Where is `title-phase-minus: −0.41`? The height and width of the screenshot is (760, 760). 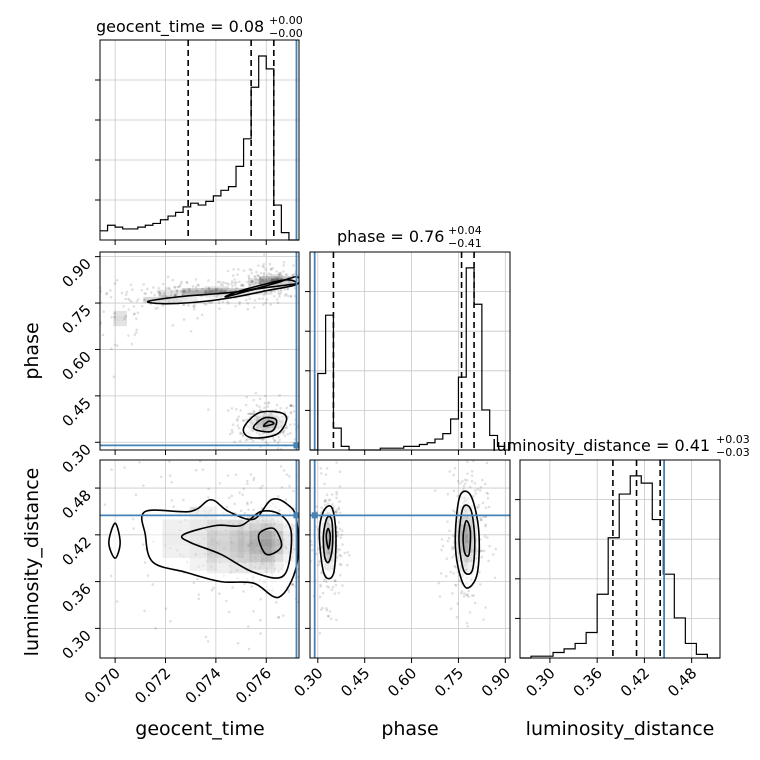
title-phase-minus: −0.41 is located at coordinates (465, 243).